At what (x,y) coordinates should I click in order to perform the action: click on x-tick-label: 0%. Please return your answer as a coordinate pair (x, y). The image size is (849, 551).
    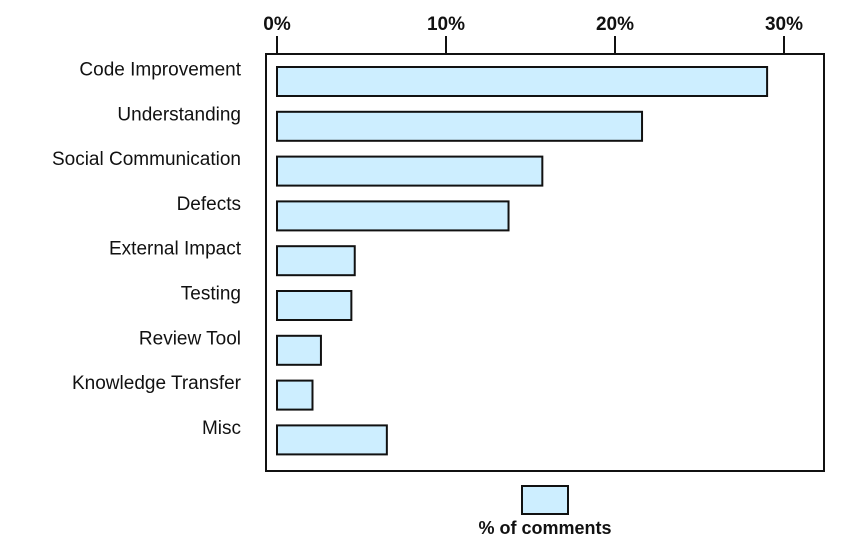
    Looking at the image, I should click on (277, 24).